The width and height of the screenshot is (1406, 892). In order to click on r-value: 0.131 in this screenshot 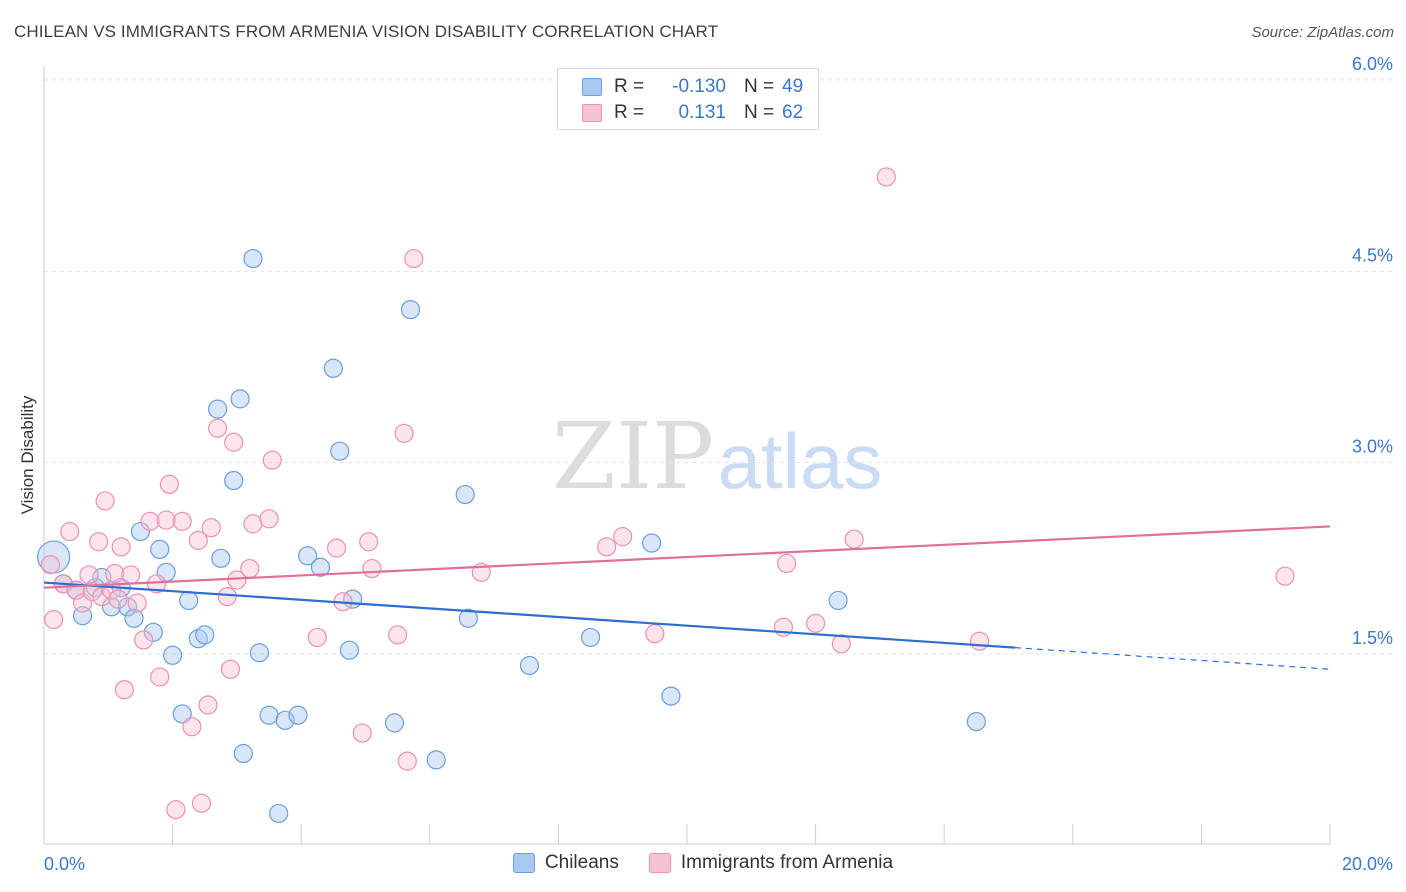, I will do `click(702, 112)`.